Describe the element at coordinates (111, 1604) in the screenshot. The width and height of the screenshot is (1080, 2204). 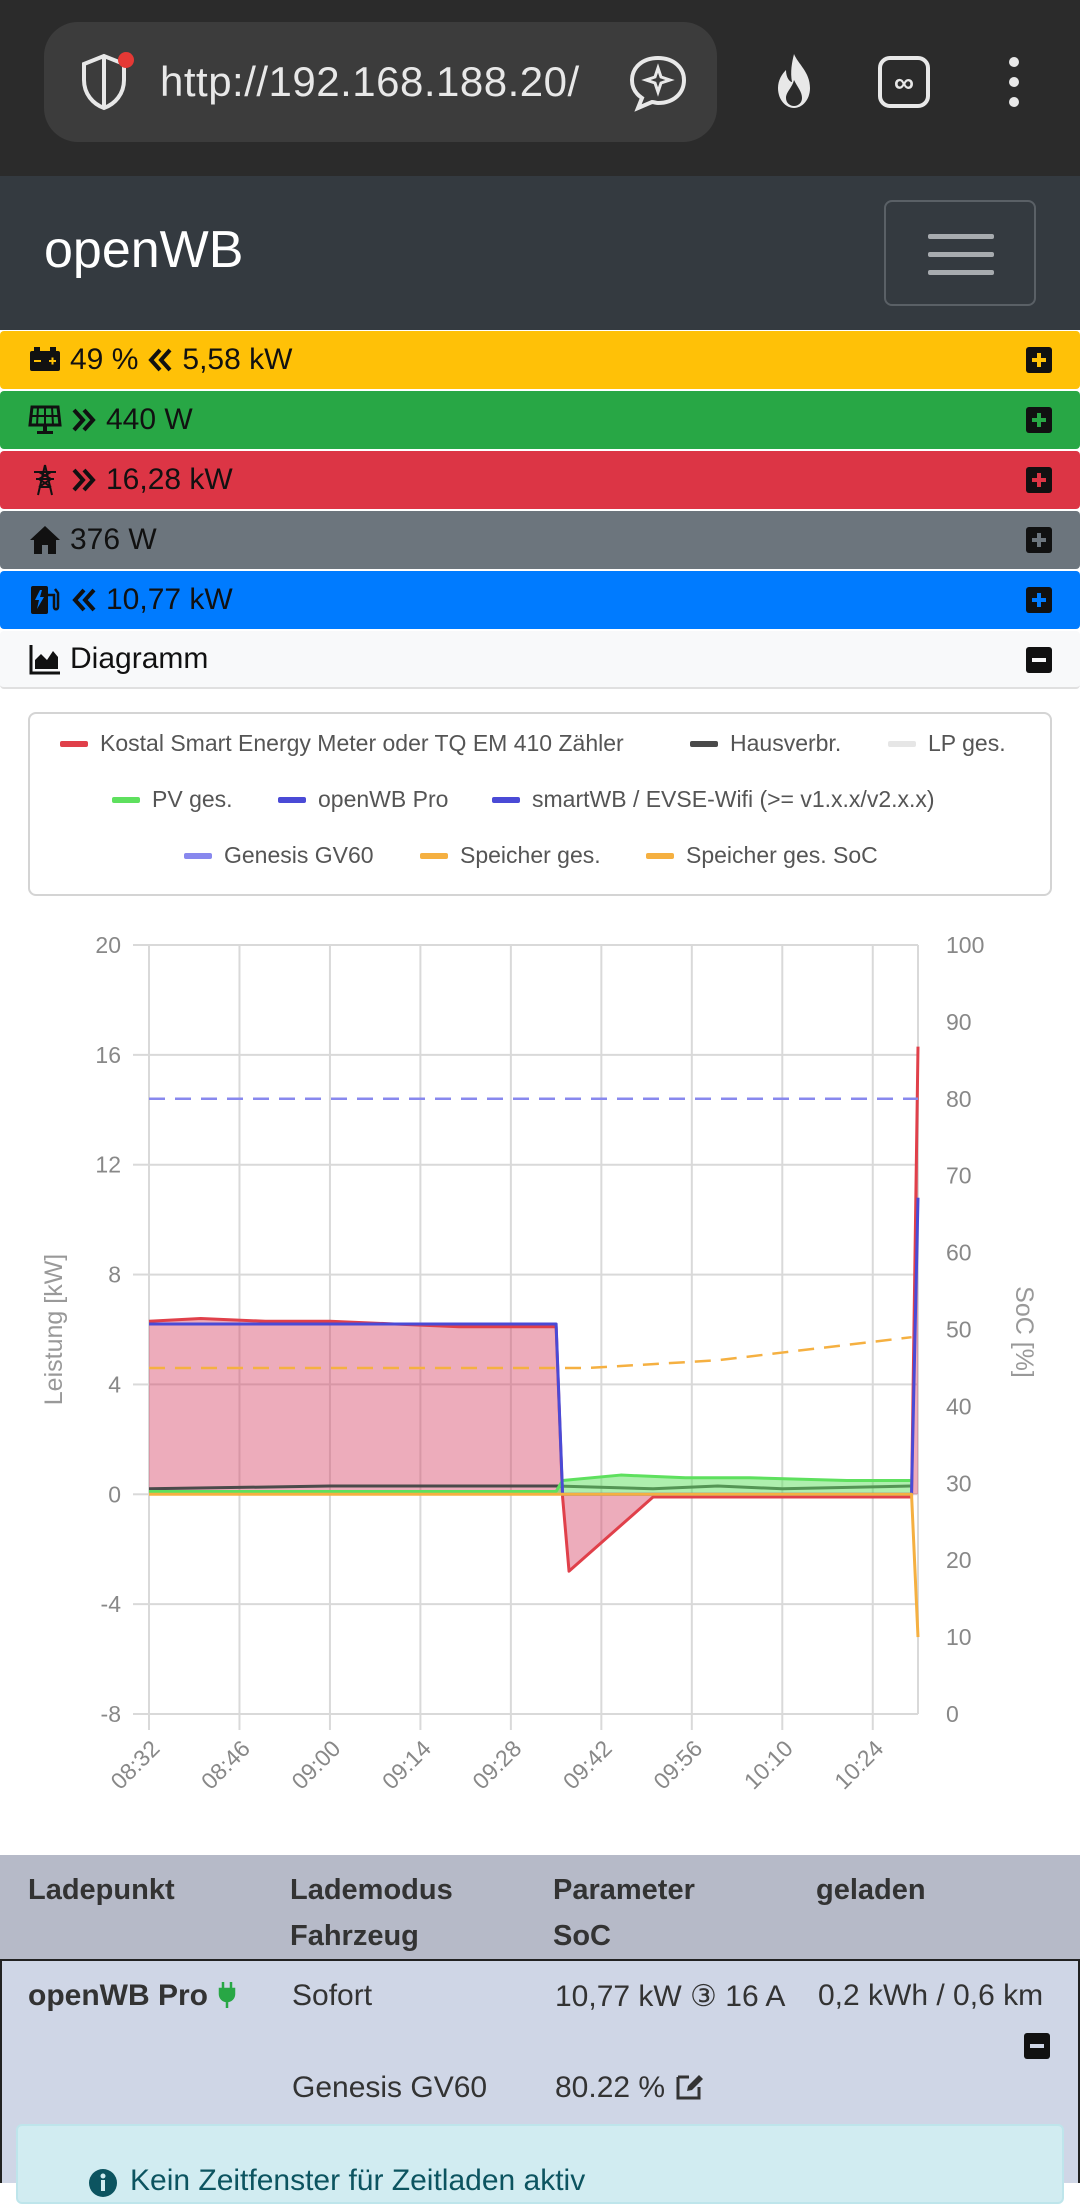
I see `y-tick-label: -4` at that location.